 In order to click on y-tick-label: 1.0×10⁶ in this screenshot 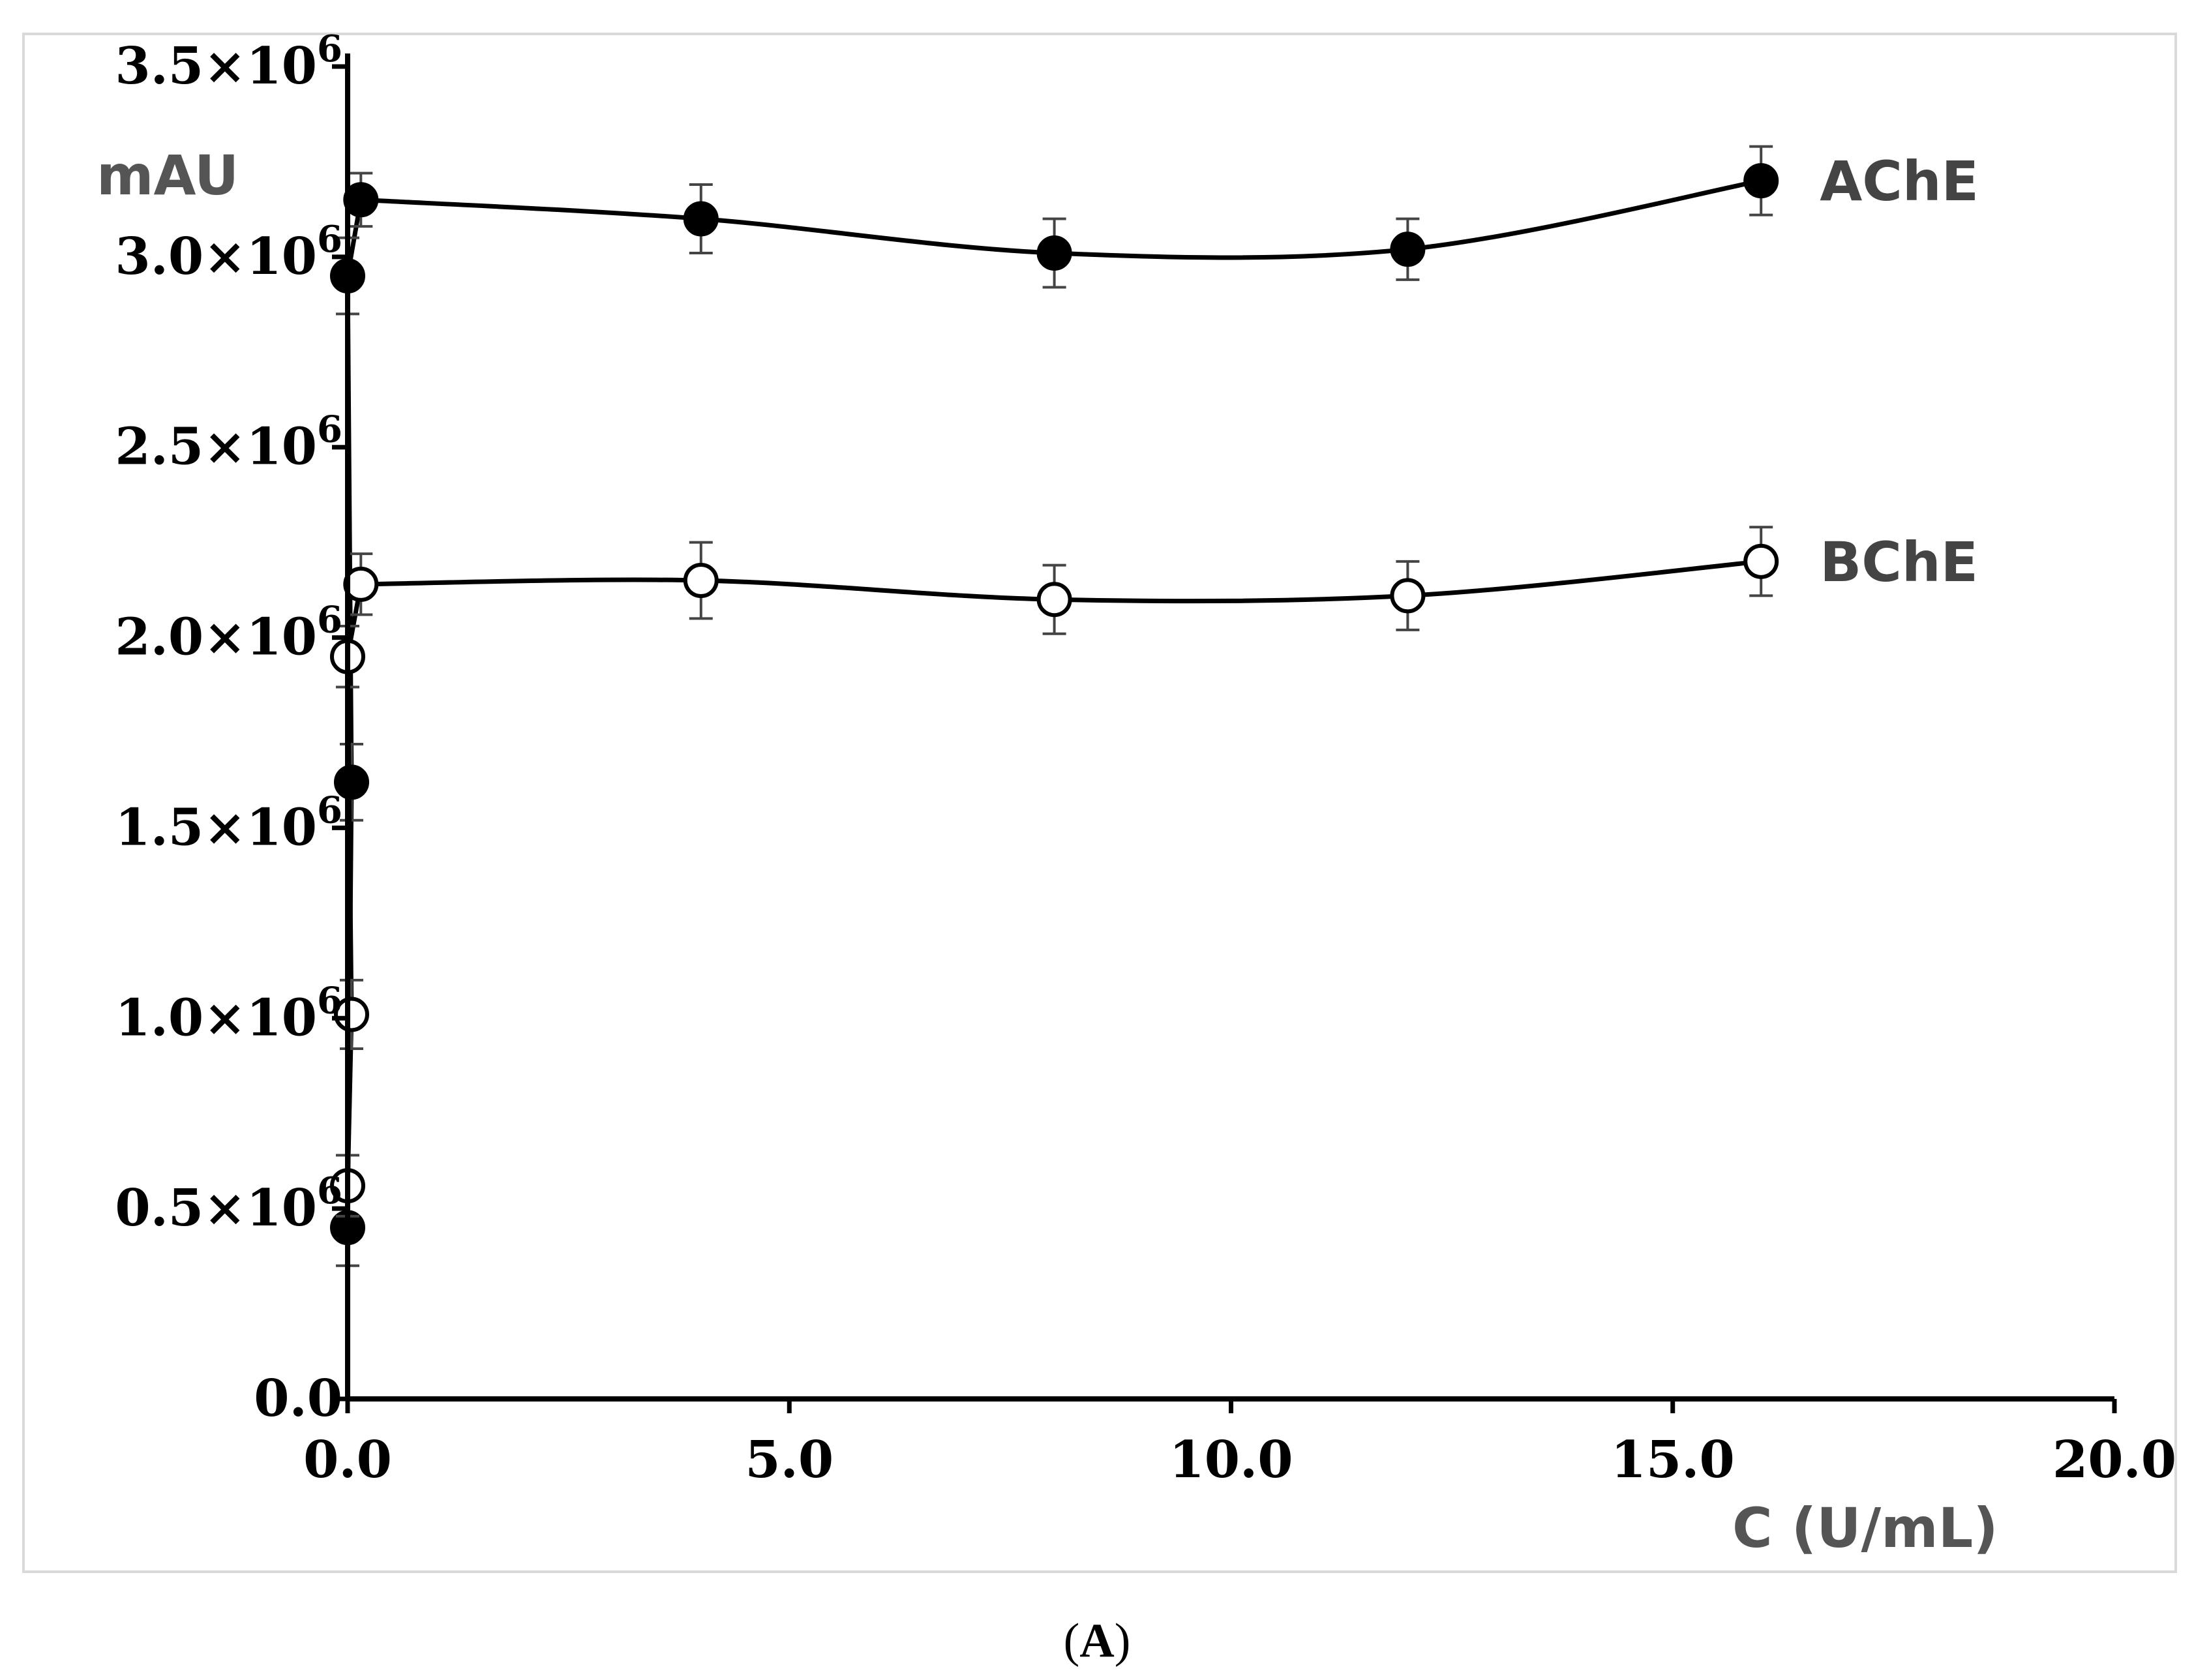, I will do `click(228, 1013)`.